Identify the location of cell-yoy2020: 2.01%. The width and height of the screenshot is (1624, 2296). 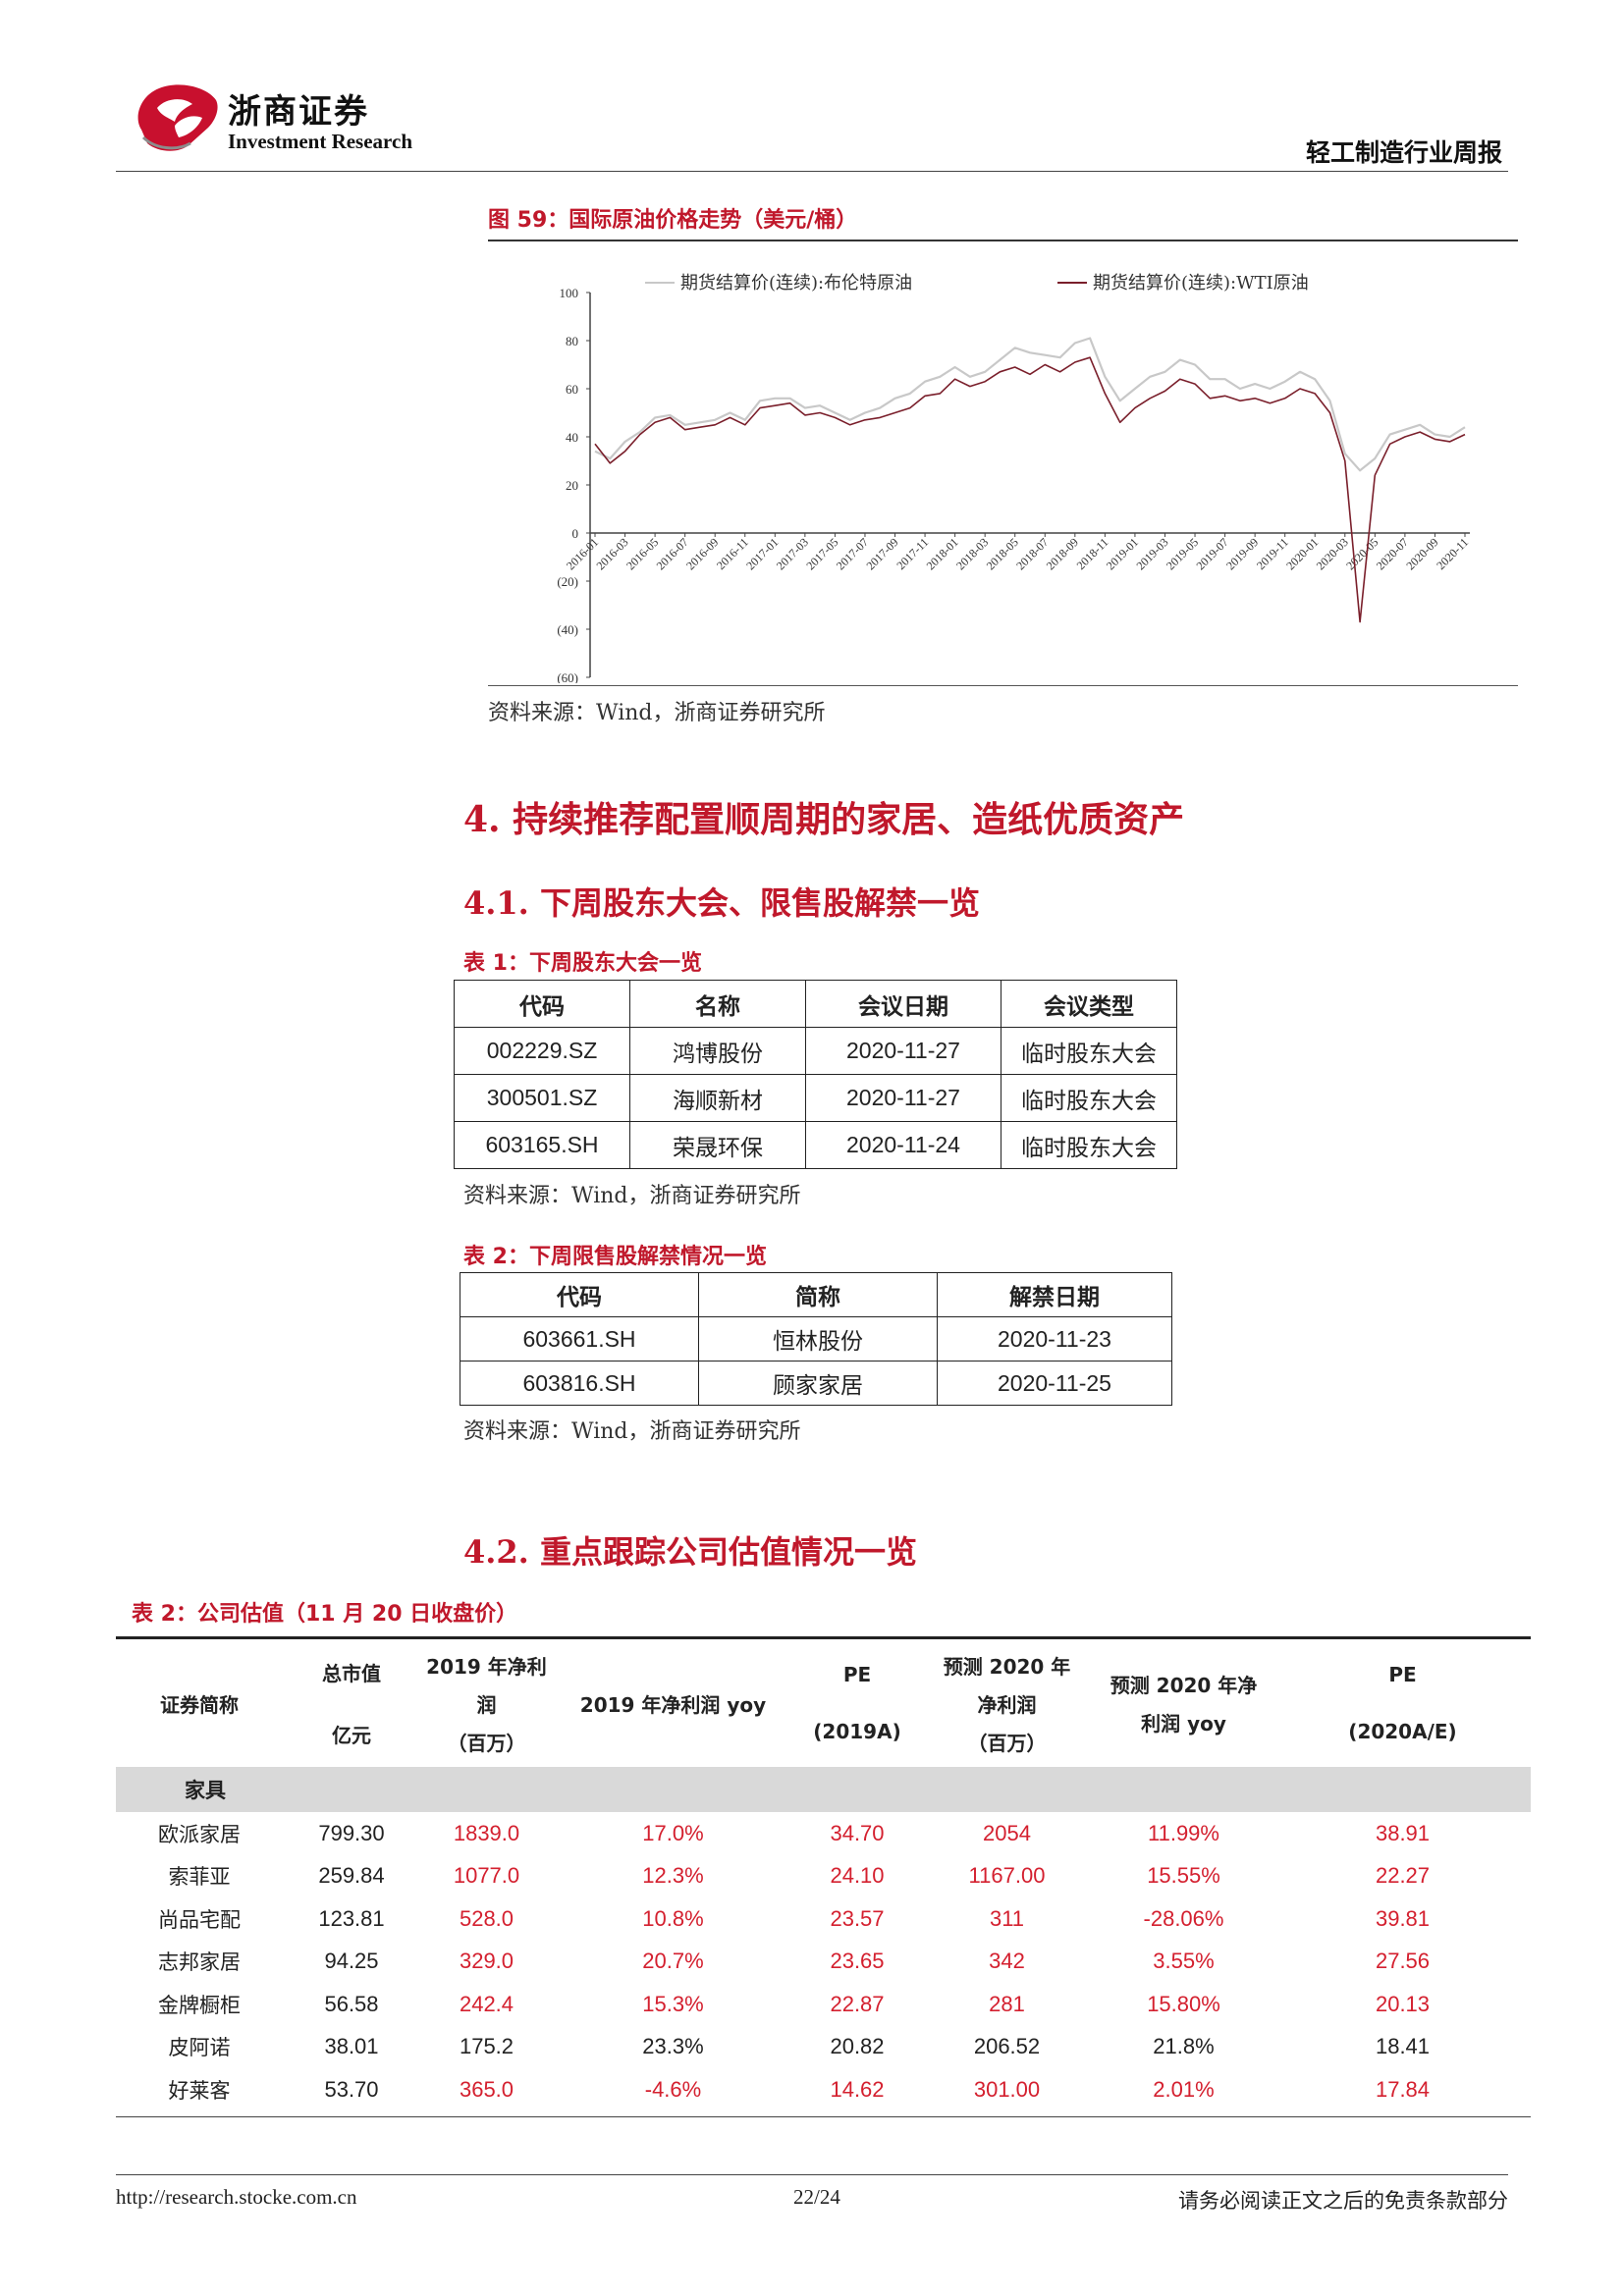
(1184, 2089).